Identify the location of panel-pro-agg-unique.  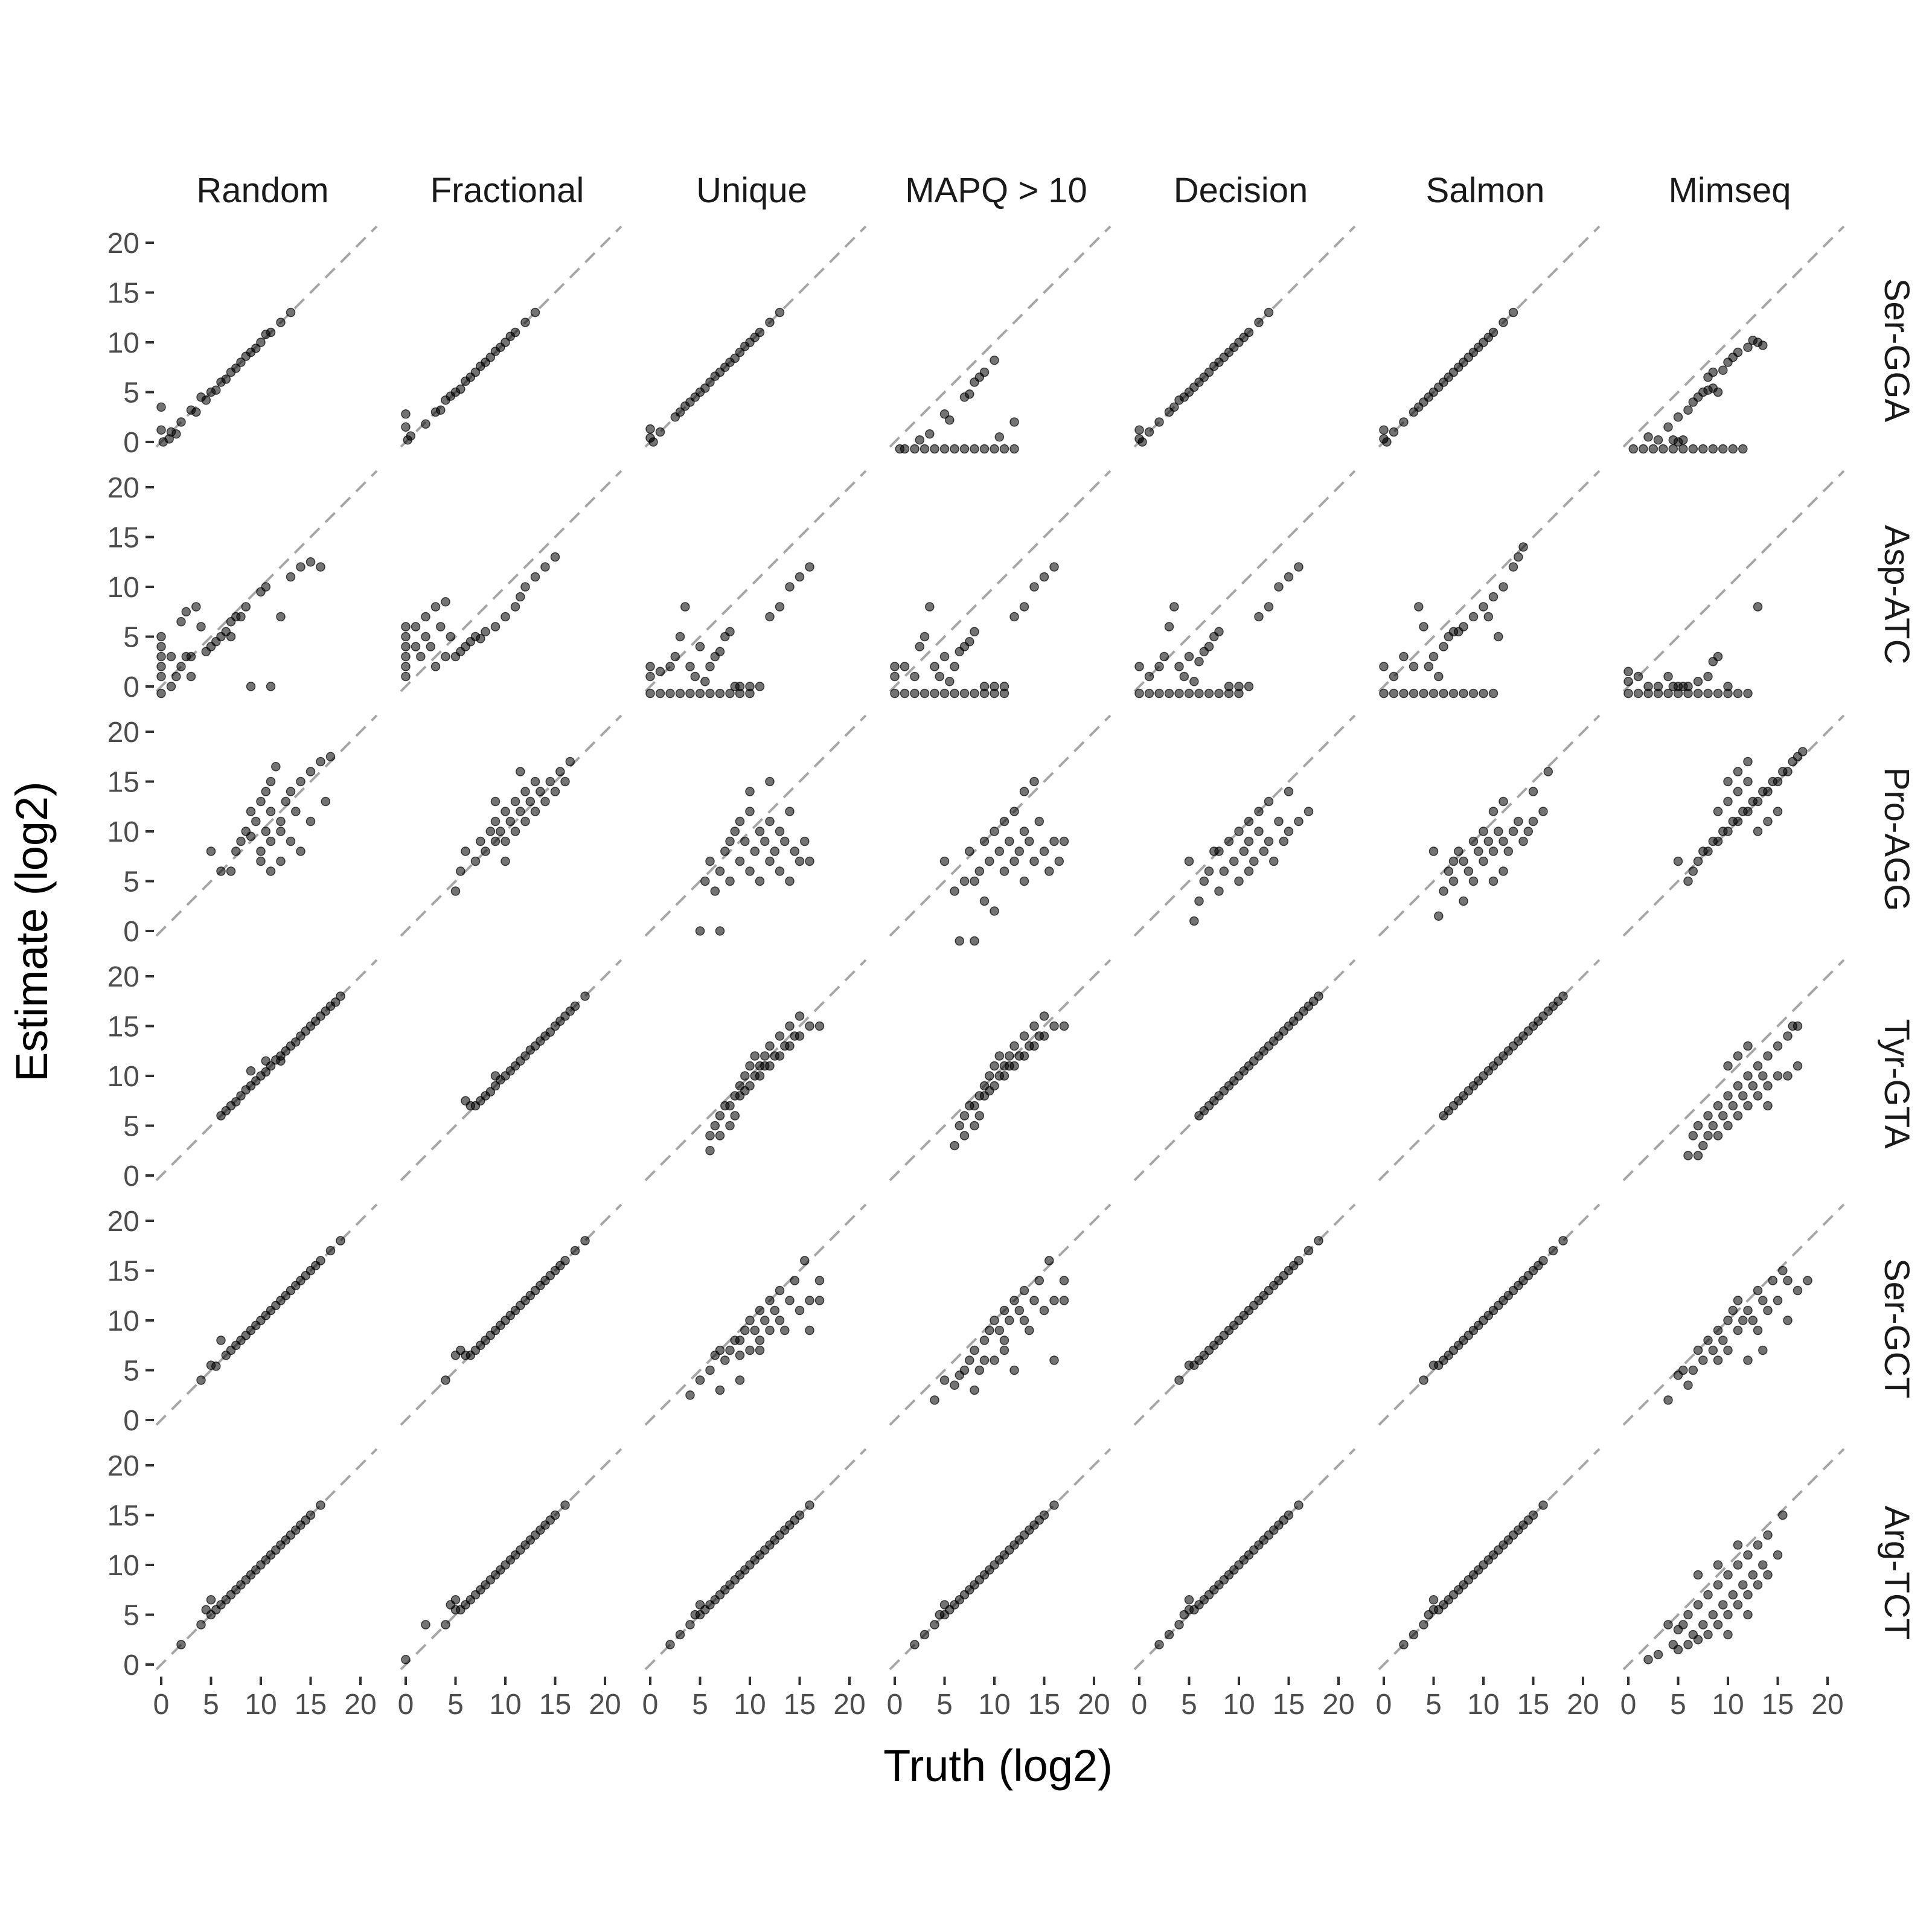
(755, 825).